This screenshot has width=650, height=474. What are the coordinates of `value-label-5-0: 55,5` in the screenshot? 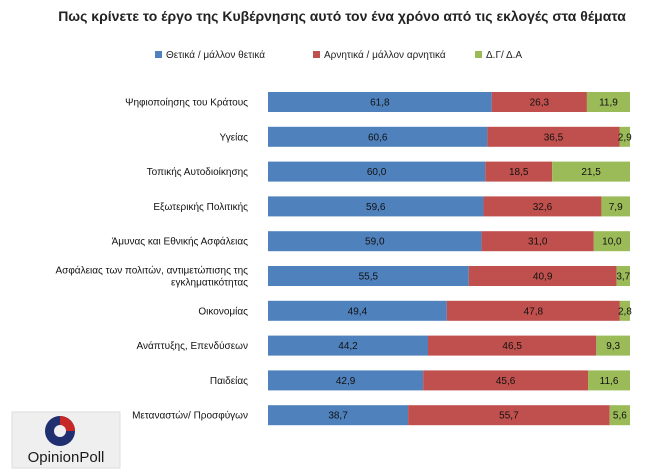 It's located at (369, 277).